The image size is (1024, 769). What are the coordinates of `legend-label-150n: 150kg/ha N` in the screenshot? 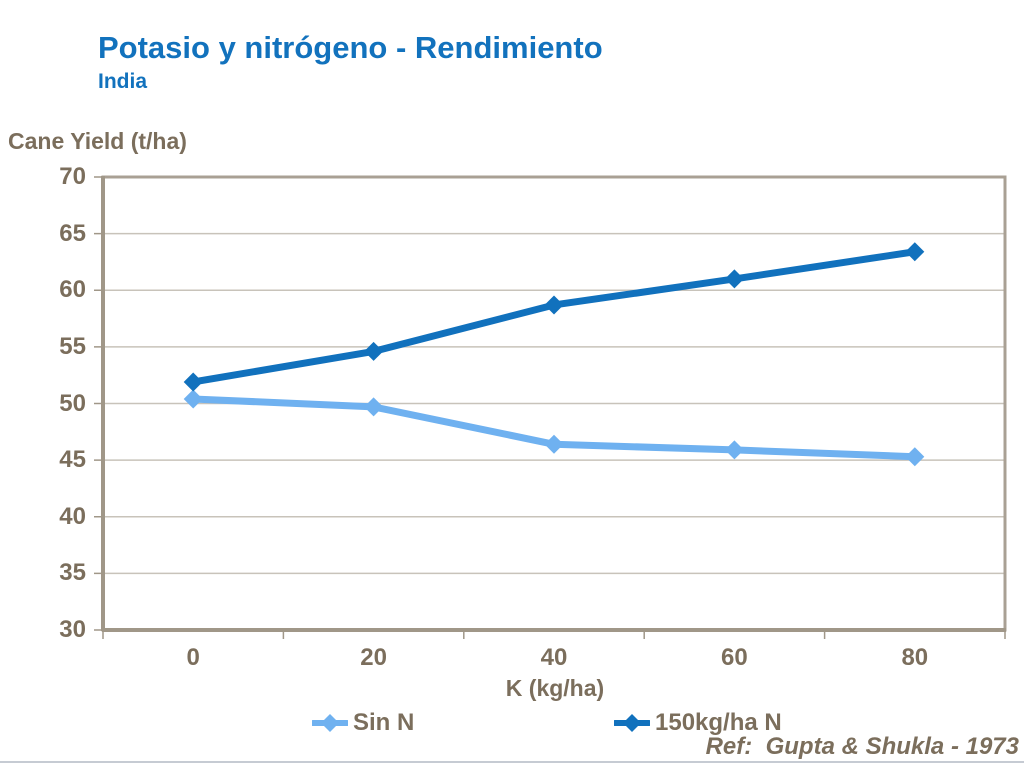 It's located at (718, 722).